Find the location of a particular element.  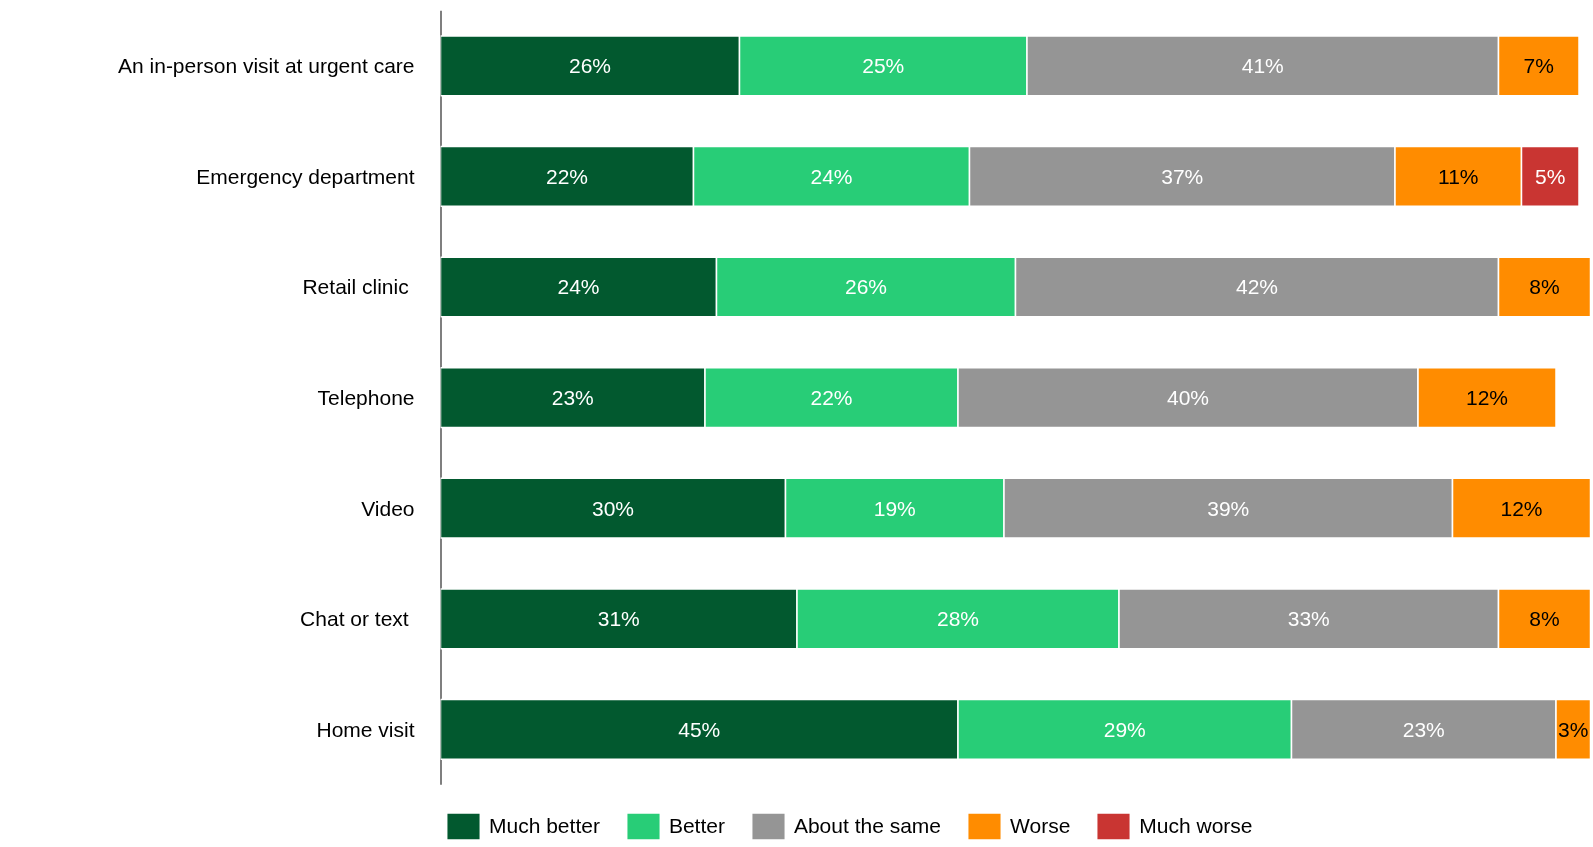

legend-label: Worse is located at coordinates (1040, 826).